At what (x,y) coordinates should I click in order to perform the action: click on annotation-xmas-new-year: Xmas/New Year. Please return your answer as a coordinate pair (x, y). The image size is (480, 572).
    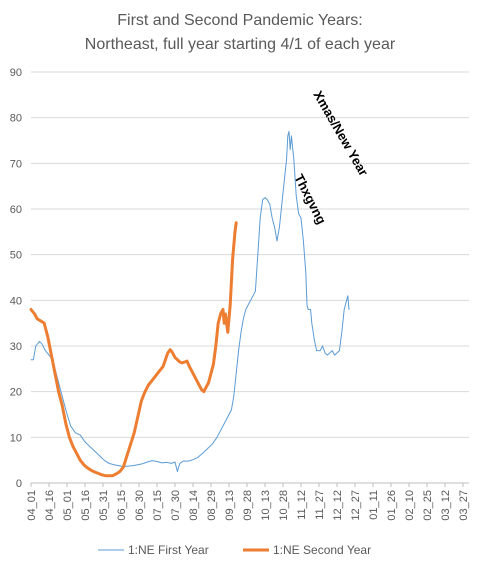
    Looking at the image, I should click on (340, 133).